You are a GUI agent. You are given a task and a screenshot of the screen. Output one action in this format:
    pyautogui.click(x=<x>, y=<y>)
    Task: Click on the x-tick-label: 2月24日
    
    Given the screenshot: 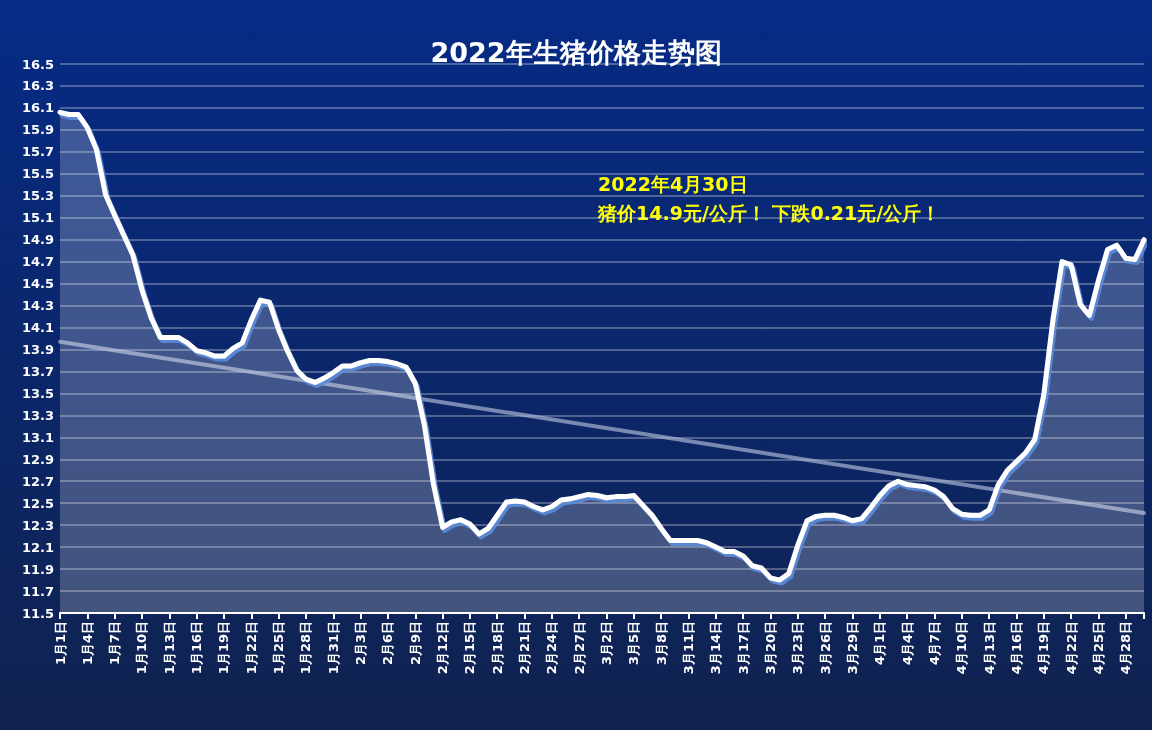 What is the action you would take?
    pyautogui.click(x=552, y=648)
    